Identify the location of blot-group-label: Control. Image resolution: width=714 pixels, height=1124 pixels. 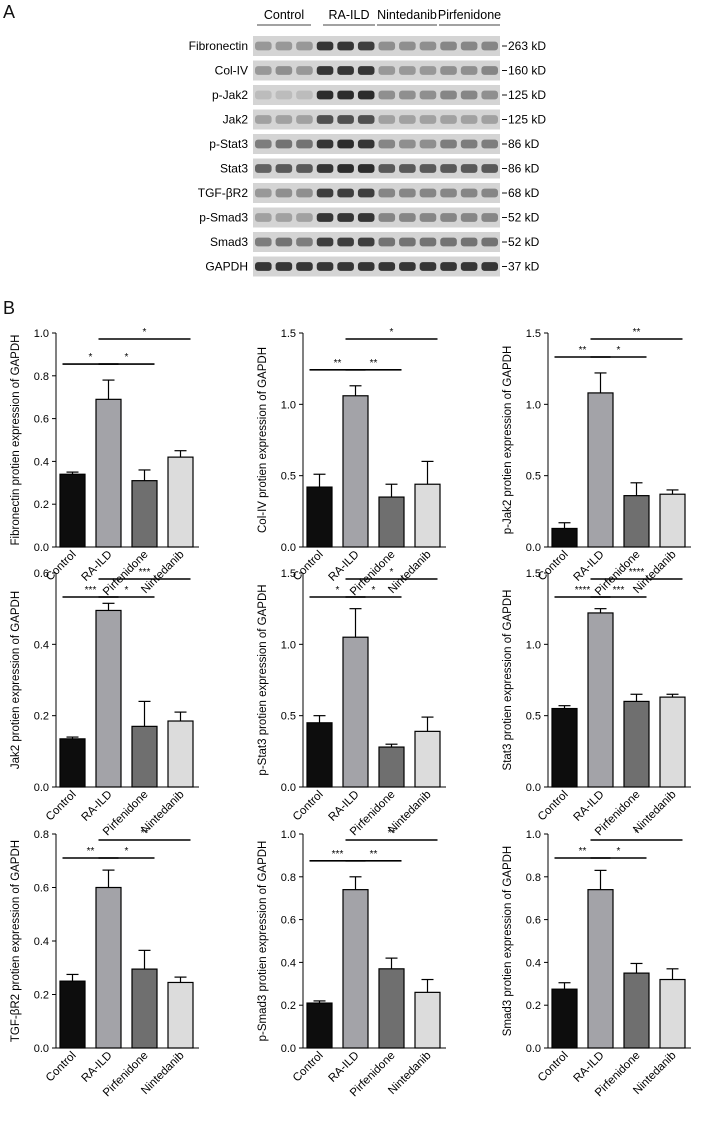
(284, 15).